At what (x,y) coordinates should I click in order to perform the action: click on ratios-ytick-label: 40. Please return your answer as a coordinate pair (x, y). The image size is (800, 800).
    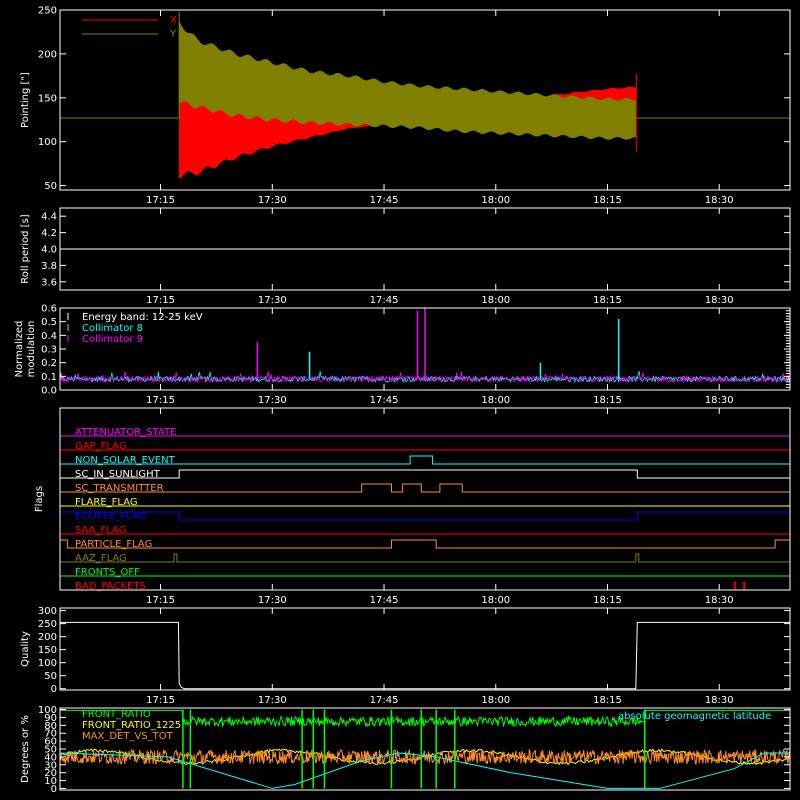
    Looking at the image, I should click on (50, 757).